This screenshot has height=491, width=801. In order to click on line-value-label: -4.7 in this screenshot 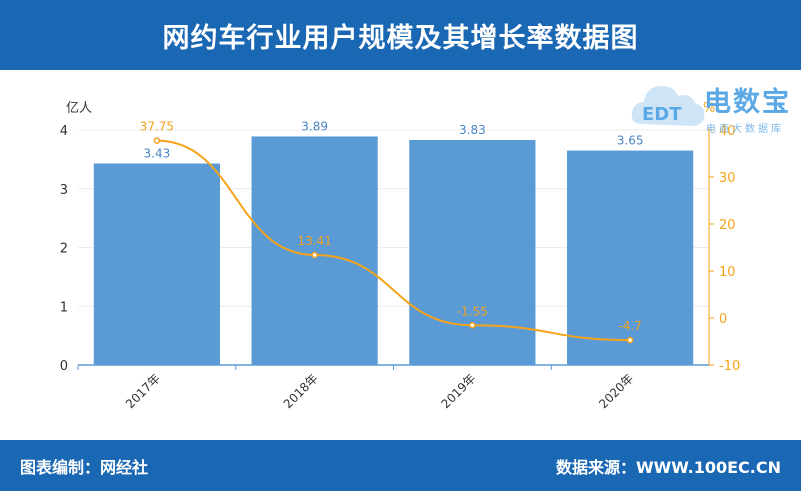, I will do `click(629, 326)`.